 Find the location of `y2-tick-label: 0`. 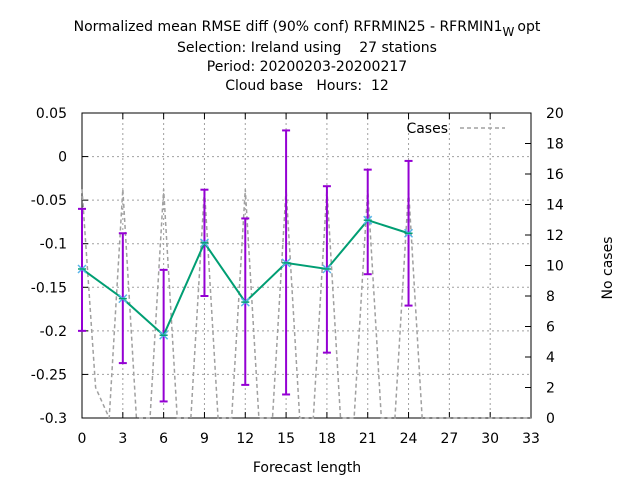

y2-tick-label: 0 is located at coordinates (550, 419).